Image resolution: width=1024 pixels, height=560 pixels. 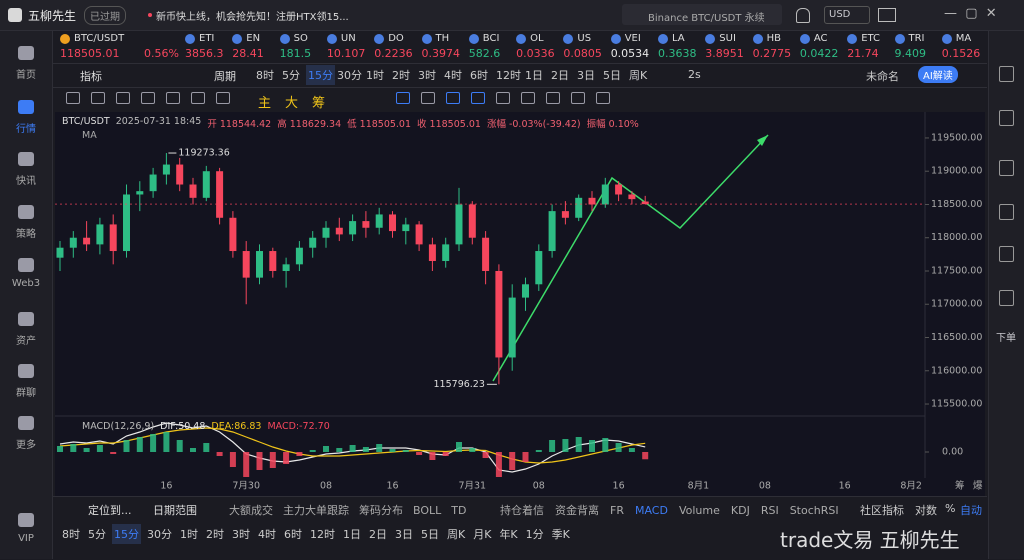 What do you see at coordinates (26, 129) in the screenshot?
I see `nav-label: 行情` at bounding box center [26, 129].